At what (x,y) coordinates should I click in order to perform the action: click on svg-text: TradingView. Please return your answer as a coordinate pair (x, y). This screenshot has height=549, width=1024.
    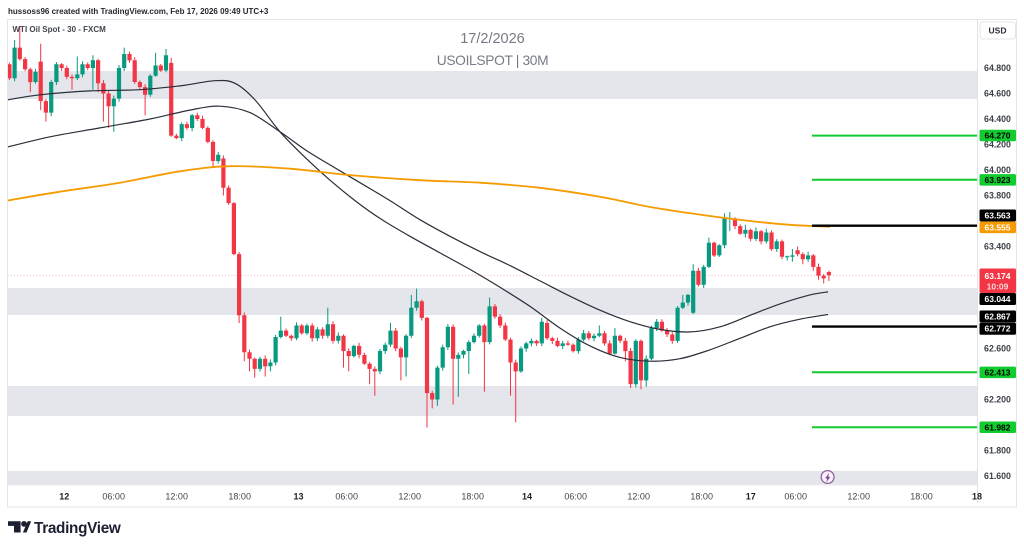
    Looking at the image, I should click on (77, 528).